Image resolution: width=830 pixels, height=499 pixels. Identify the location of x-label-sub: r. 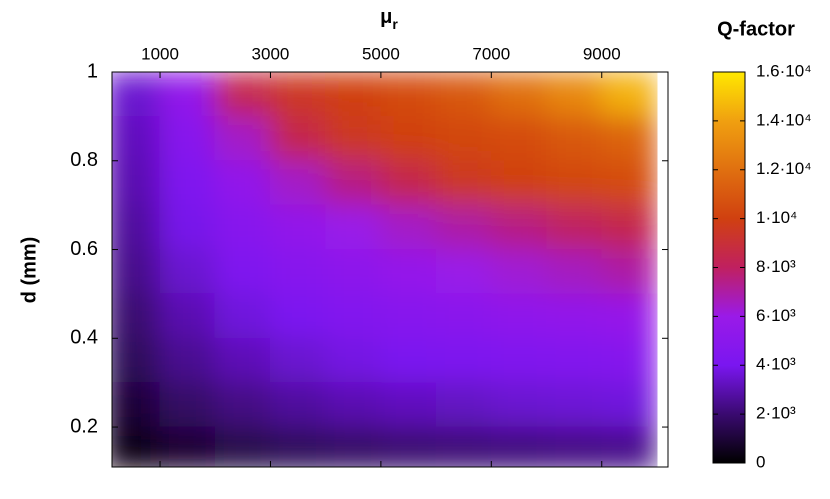
(395, 24).